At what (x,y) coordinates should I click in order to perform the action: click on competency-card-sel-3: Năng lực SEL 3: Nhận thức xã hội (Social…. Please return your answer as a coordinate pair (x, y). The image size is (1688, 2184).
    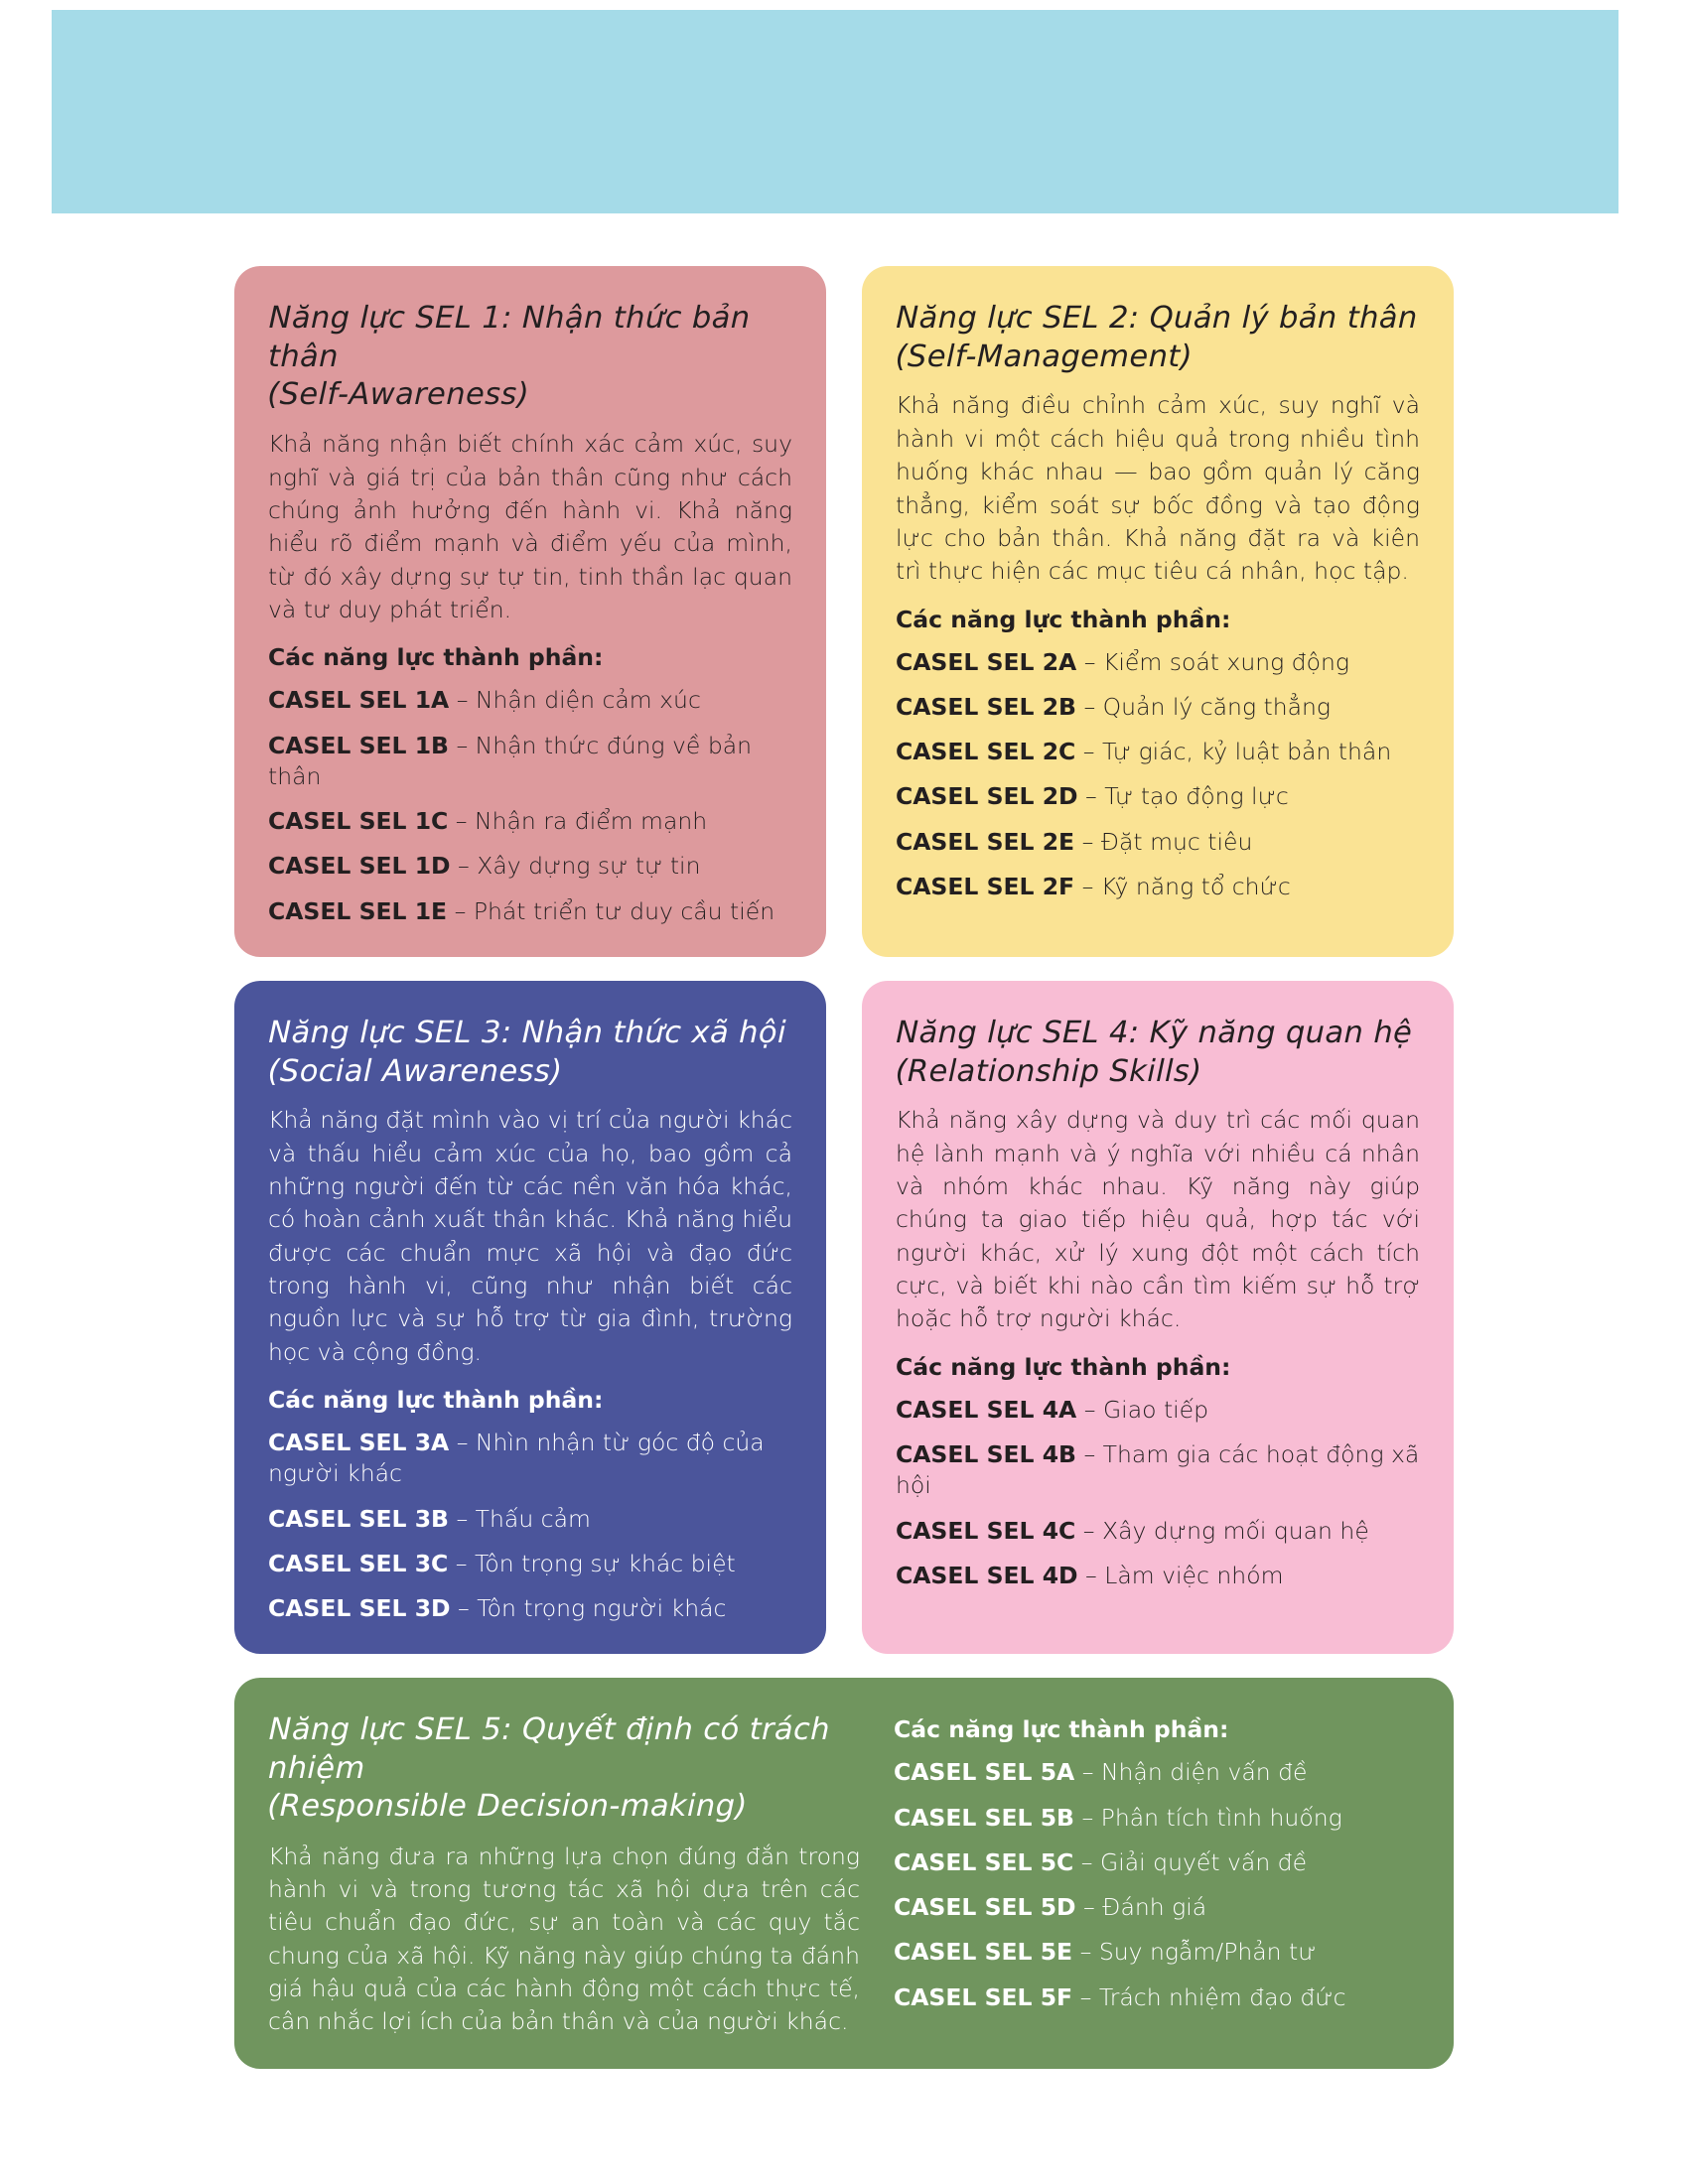
    Looking at the image, I should click on (530, 1317).